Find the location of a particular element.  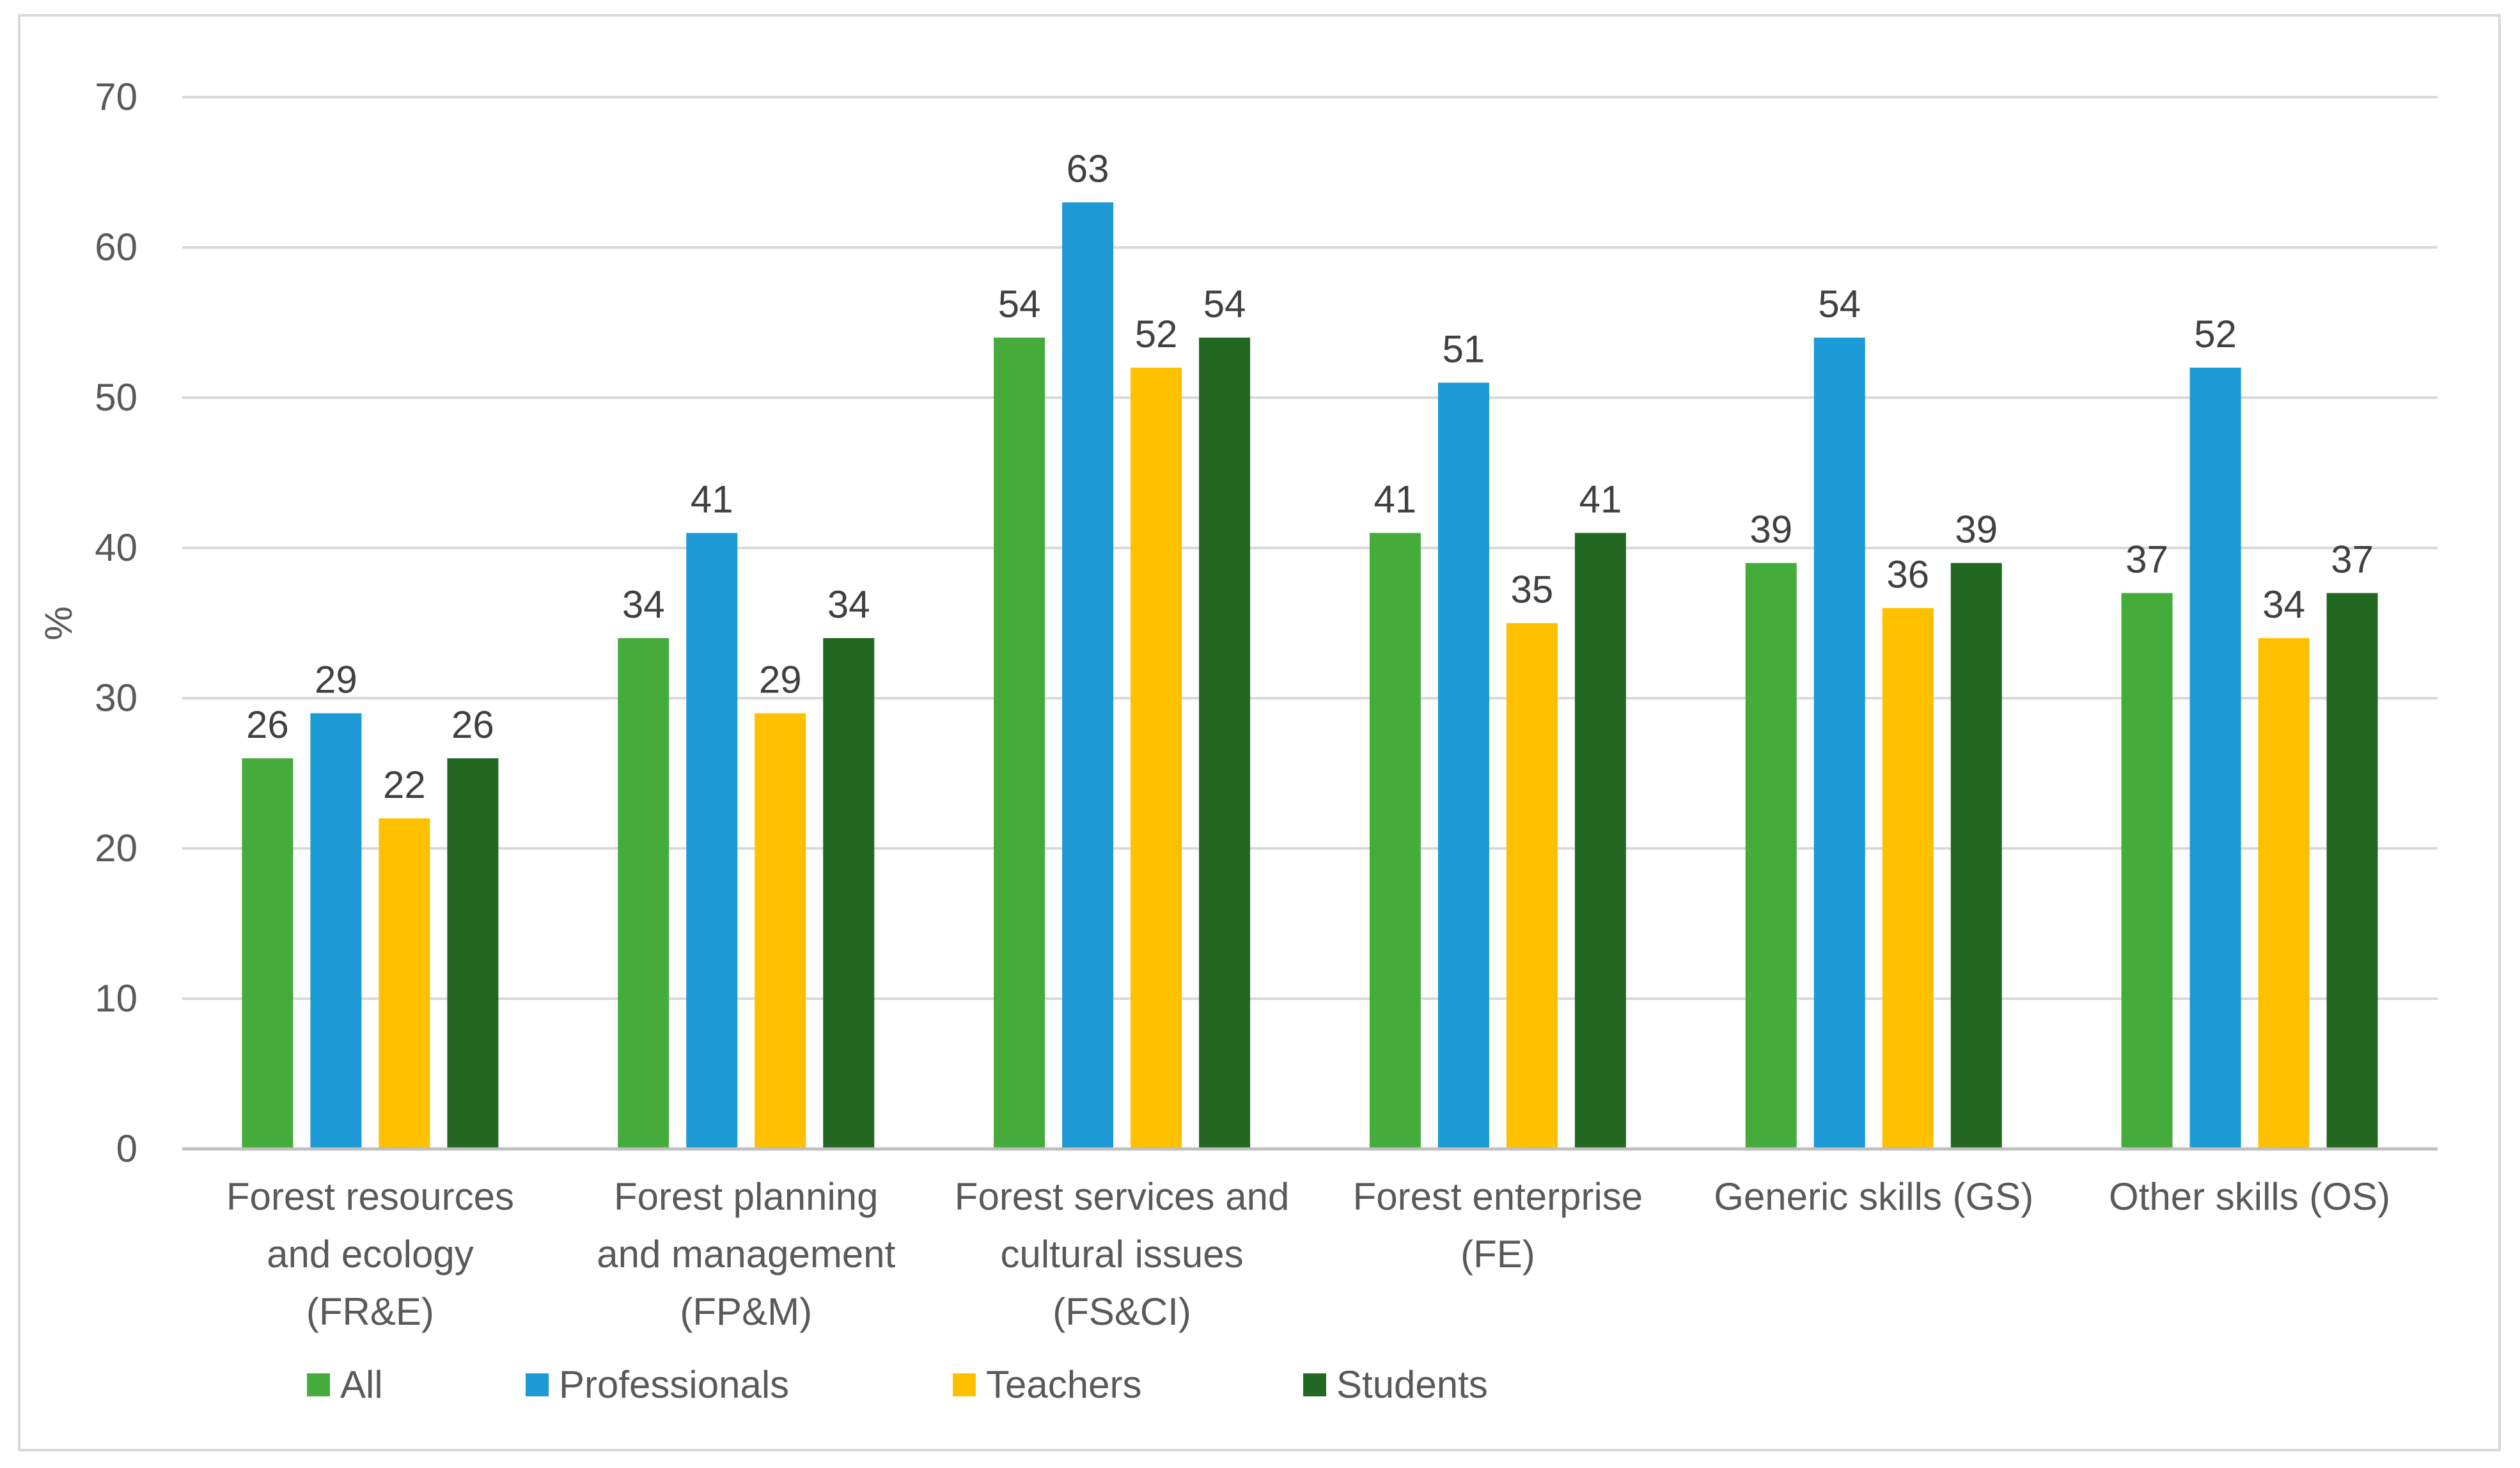

x-category-line: and management is located at coordinates (746, 1254).